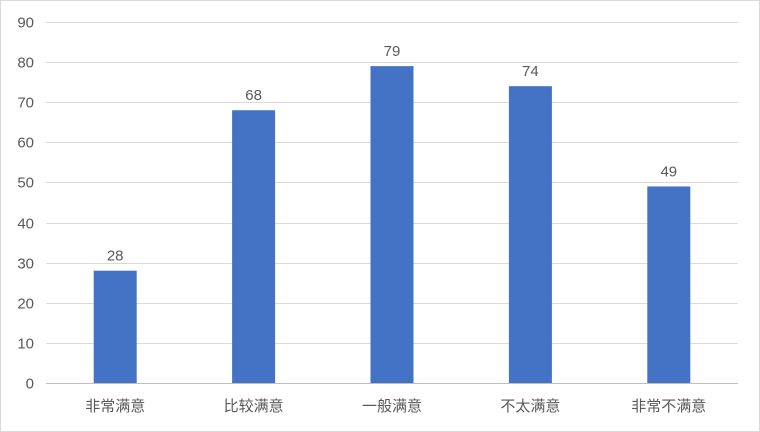 The height and width of the screenshot is (432, 760). Describe the element at coordinates (25, 103) in the screenshot. I see `y-tick-label: 70` at that location.